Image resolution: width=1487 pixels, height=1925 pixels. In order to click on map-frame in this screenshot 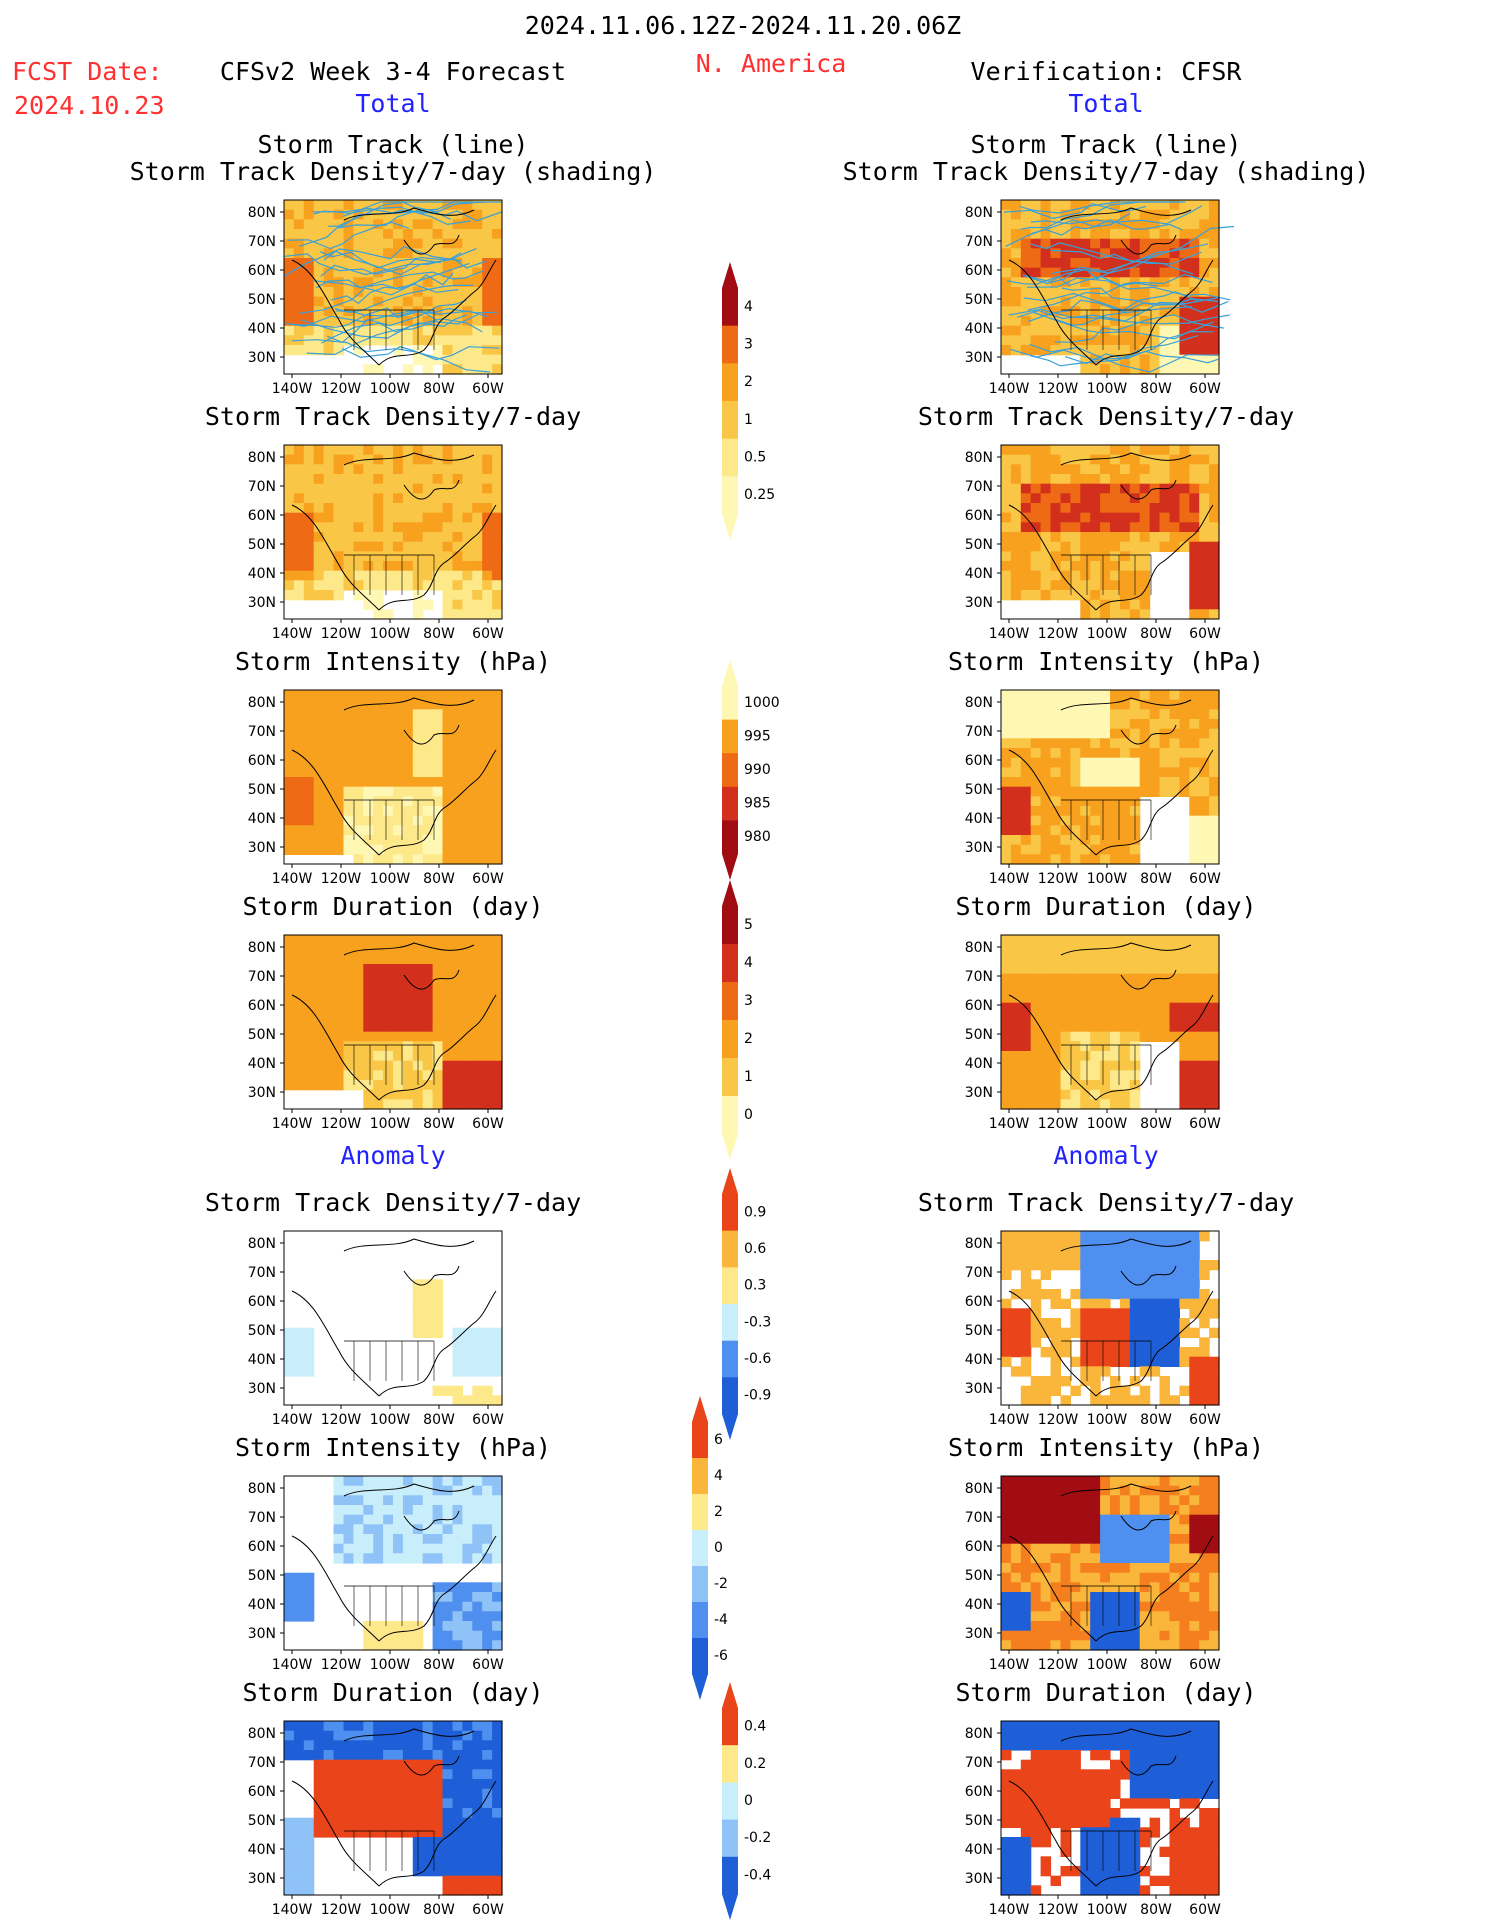, I will do `click(1110, 1318)`.